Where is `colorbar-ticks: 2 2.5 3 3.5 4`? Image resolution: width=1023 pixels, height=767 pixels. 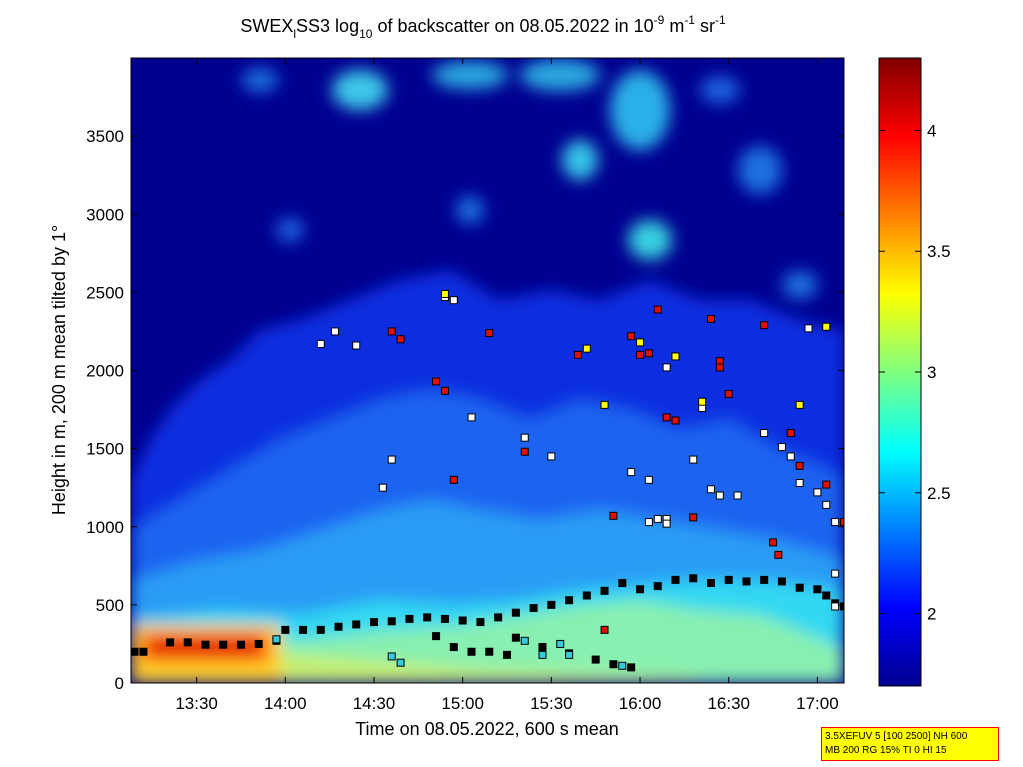
colorbar-ticks: 2 2.5 3 3.5 4 is located at coordinates (915, 372).